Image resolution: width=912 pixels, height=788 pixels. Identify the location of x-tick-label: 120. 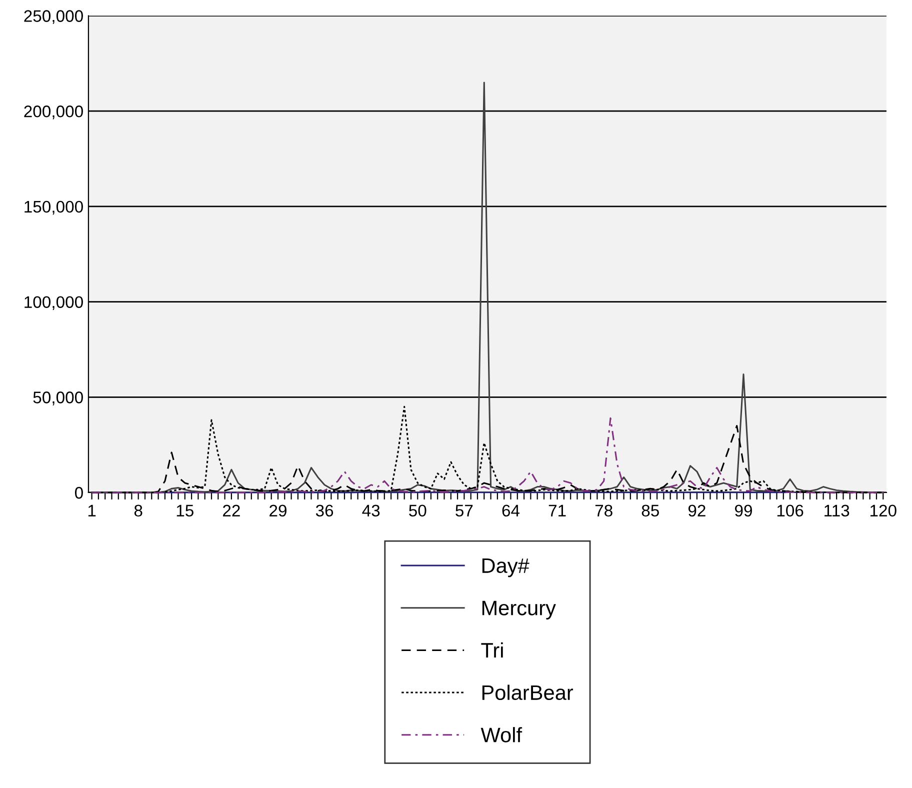
(883, 510).